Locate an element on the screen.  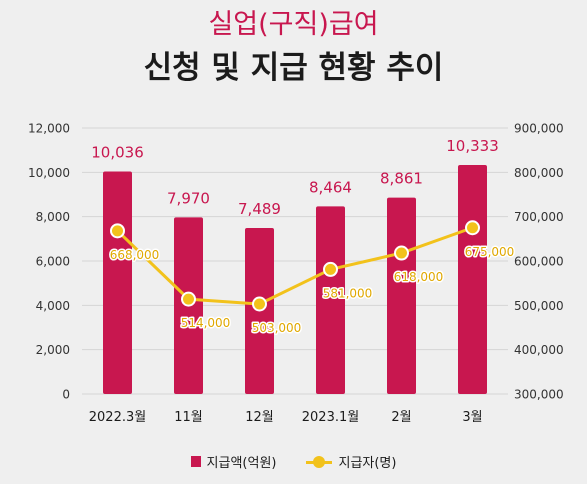
line-value-label-halo: 675,000 is located at coordinates (490, 252).